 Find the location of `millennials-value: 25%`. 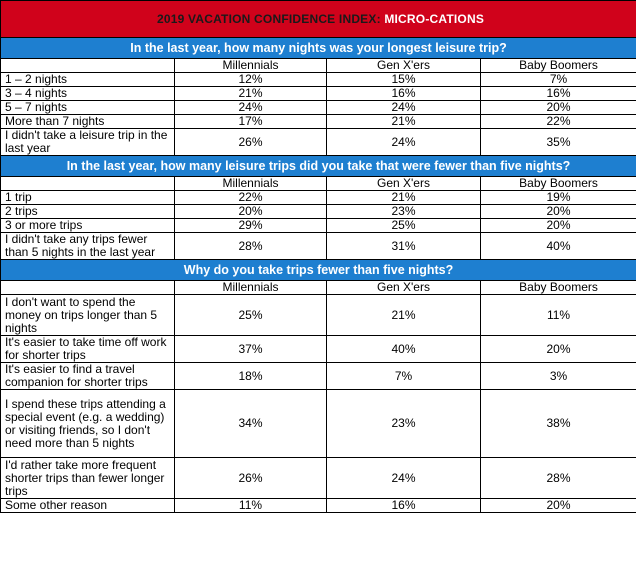

millennials-value: 25% is located at coordinates (250, 315).